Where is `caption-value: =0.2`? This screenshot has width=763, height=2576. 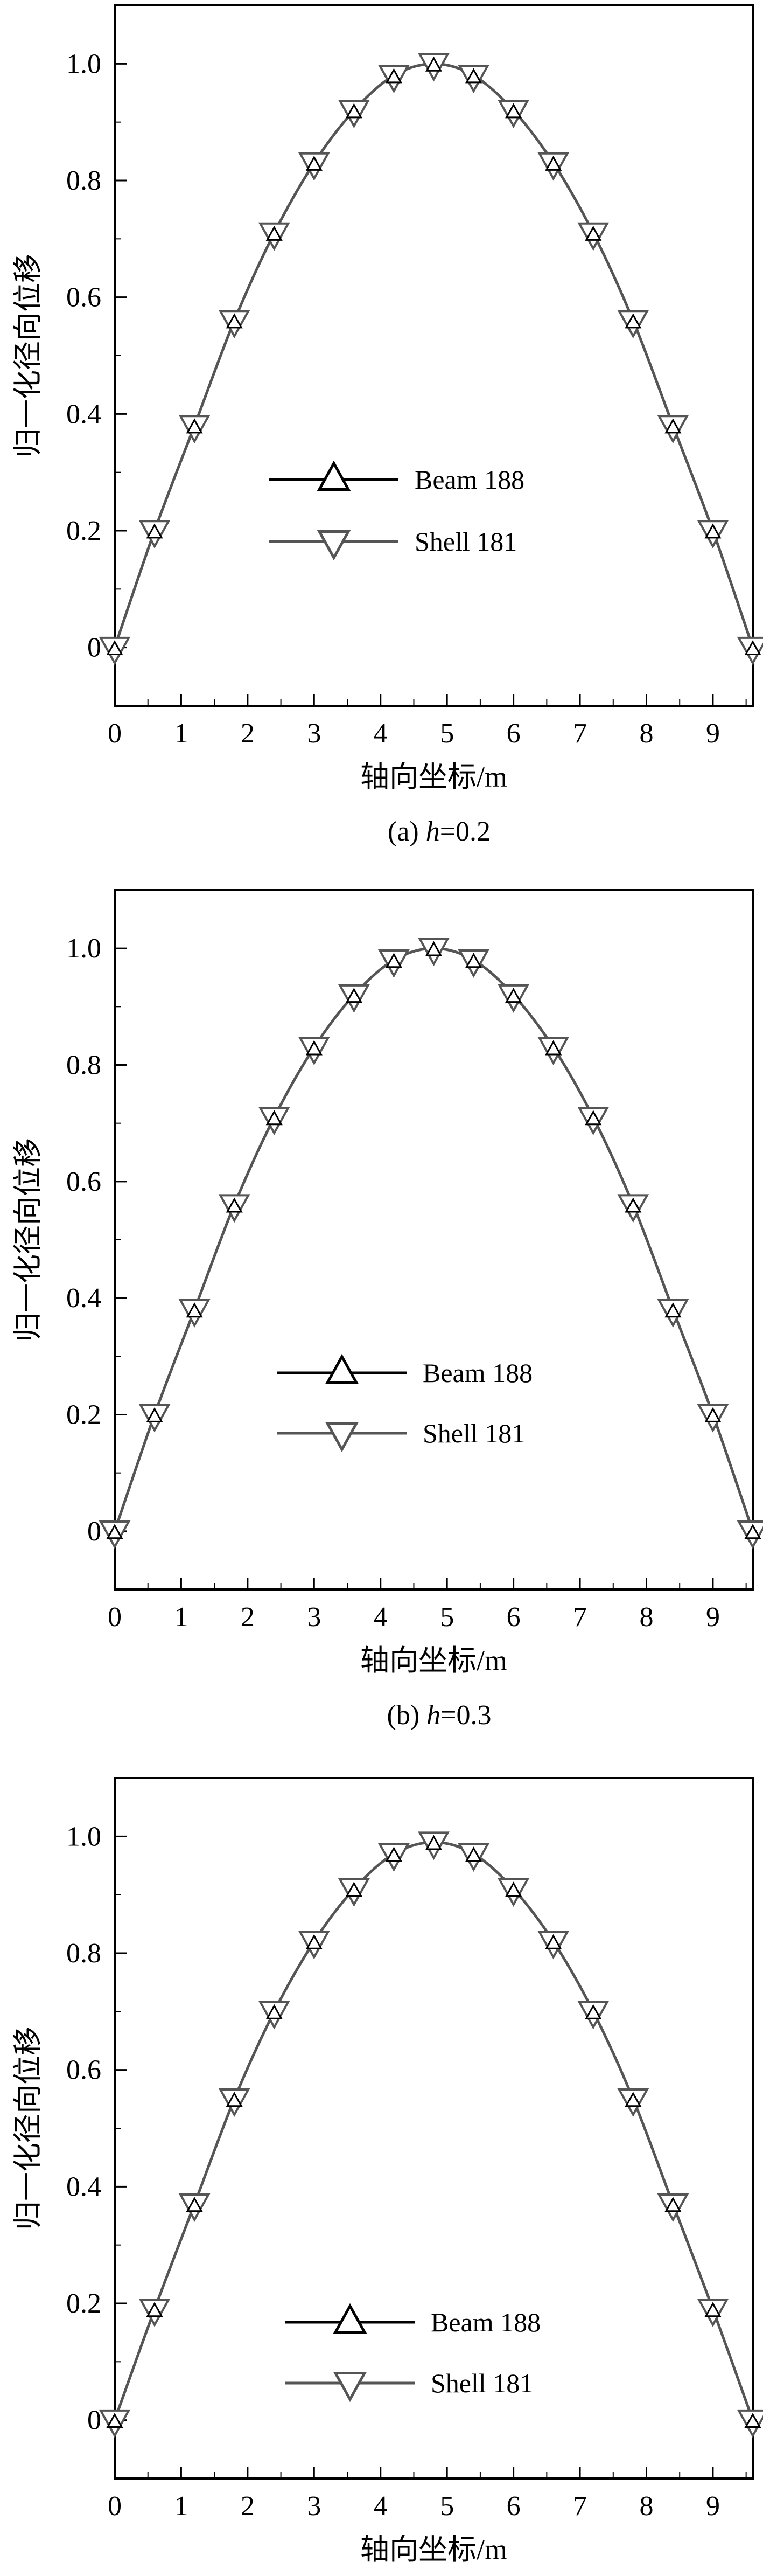 caption-value: =0.2 is located at coordinates (465, 831).